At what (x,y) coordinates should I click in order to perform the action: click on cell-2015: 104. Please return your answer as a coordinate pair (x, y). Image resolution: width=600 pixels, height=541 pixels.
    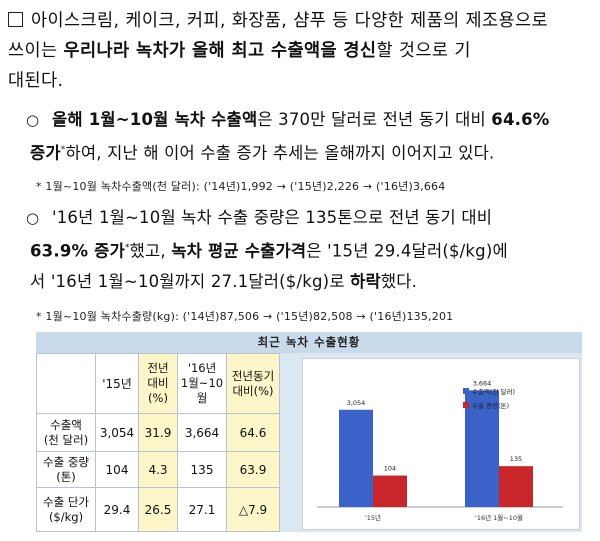
    Looking at the image, I should click on (117, 469).